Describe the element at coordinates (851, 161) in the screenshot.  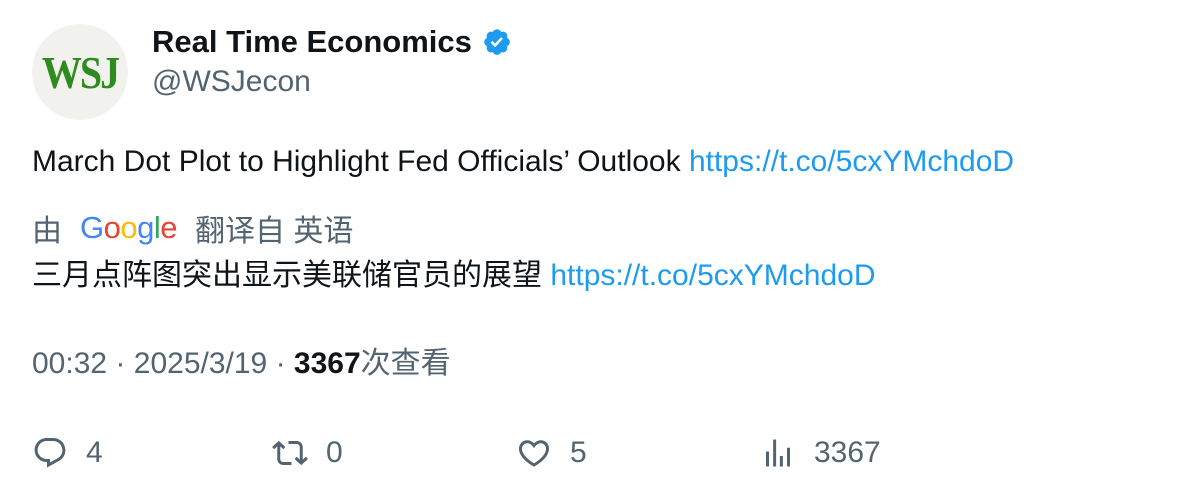
I see `tweet-link: https://t.co/5cxYMchdoD` at that location.